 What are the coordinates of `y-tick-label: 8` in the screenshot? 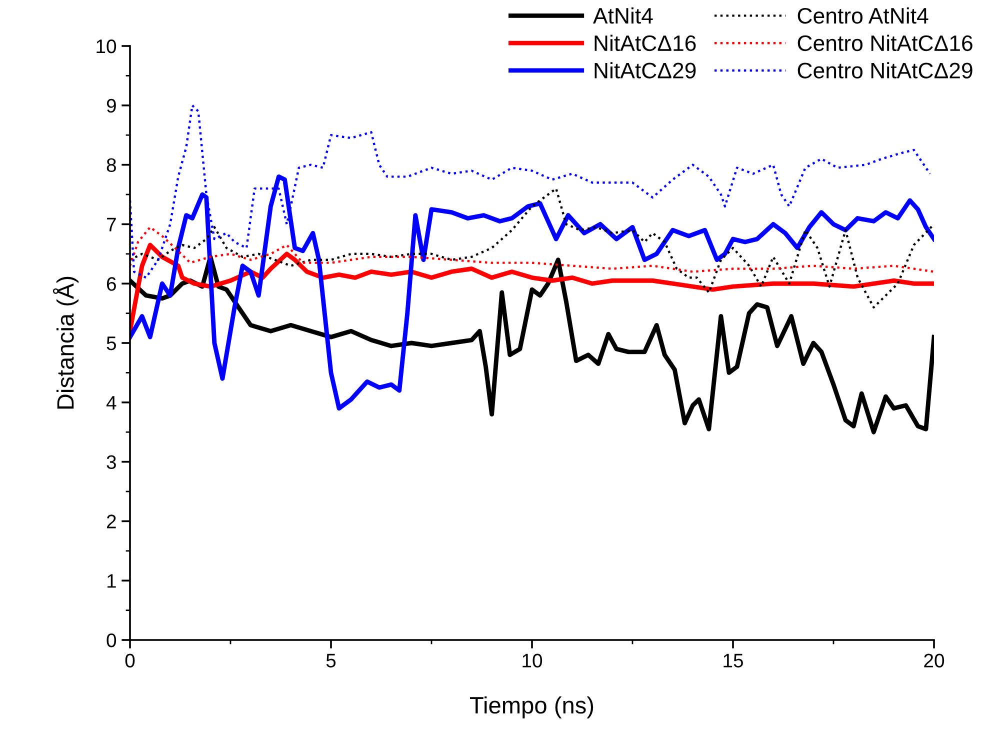 It's located at (111, 165).